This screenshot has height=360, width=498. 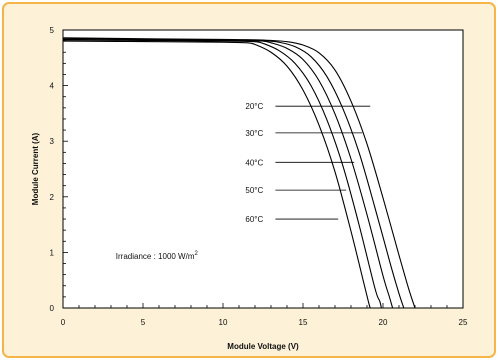 What do you see at coordinates (143, 322) in the screenshot?
I see `x-tick-label: 5` at bounding box center [143, 322].